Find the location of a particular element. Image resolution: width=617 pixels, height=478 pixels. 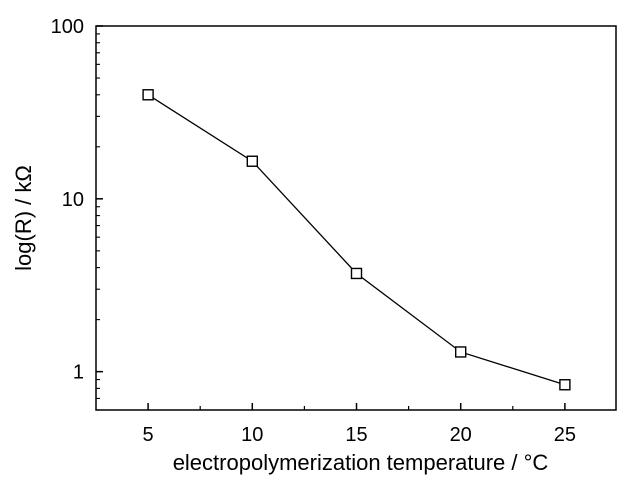

x-tick-label: 15 is located at coordinates (356, 435).